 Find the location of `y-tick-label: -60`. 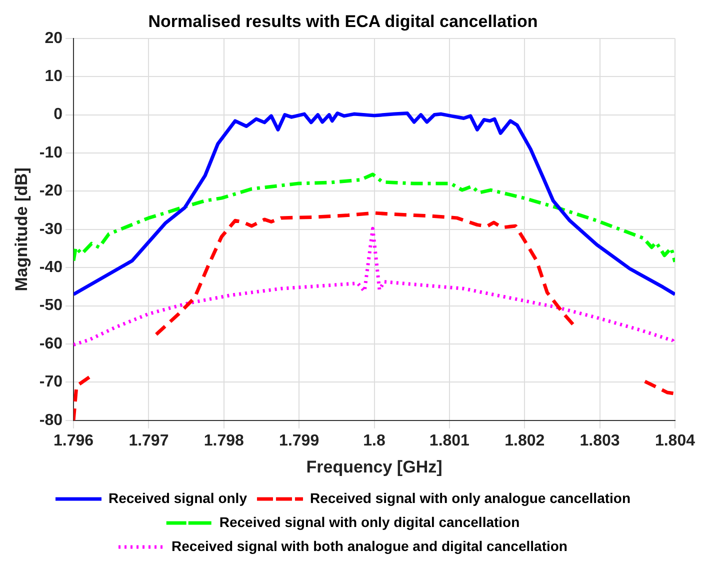

y-tick-label: -60 is located at coordinates (51, 343).